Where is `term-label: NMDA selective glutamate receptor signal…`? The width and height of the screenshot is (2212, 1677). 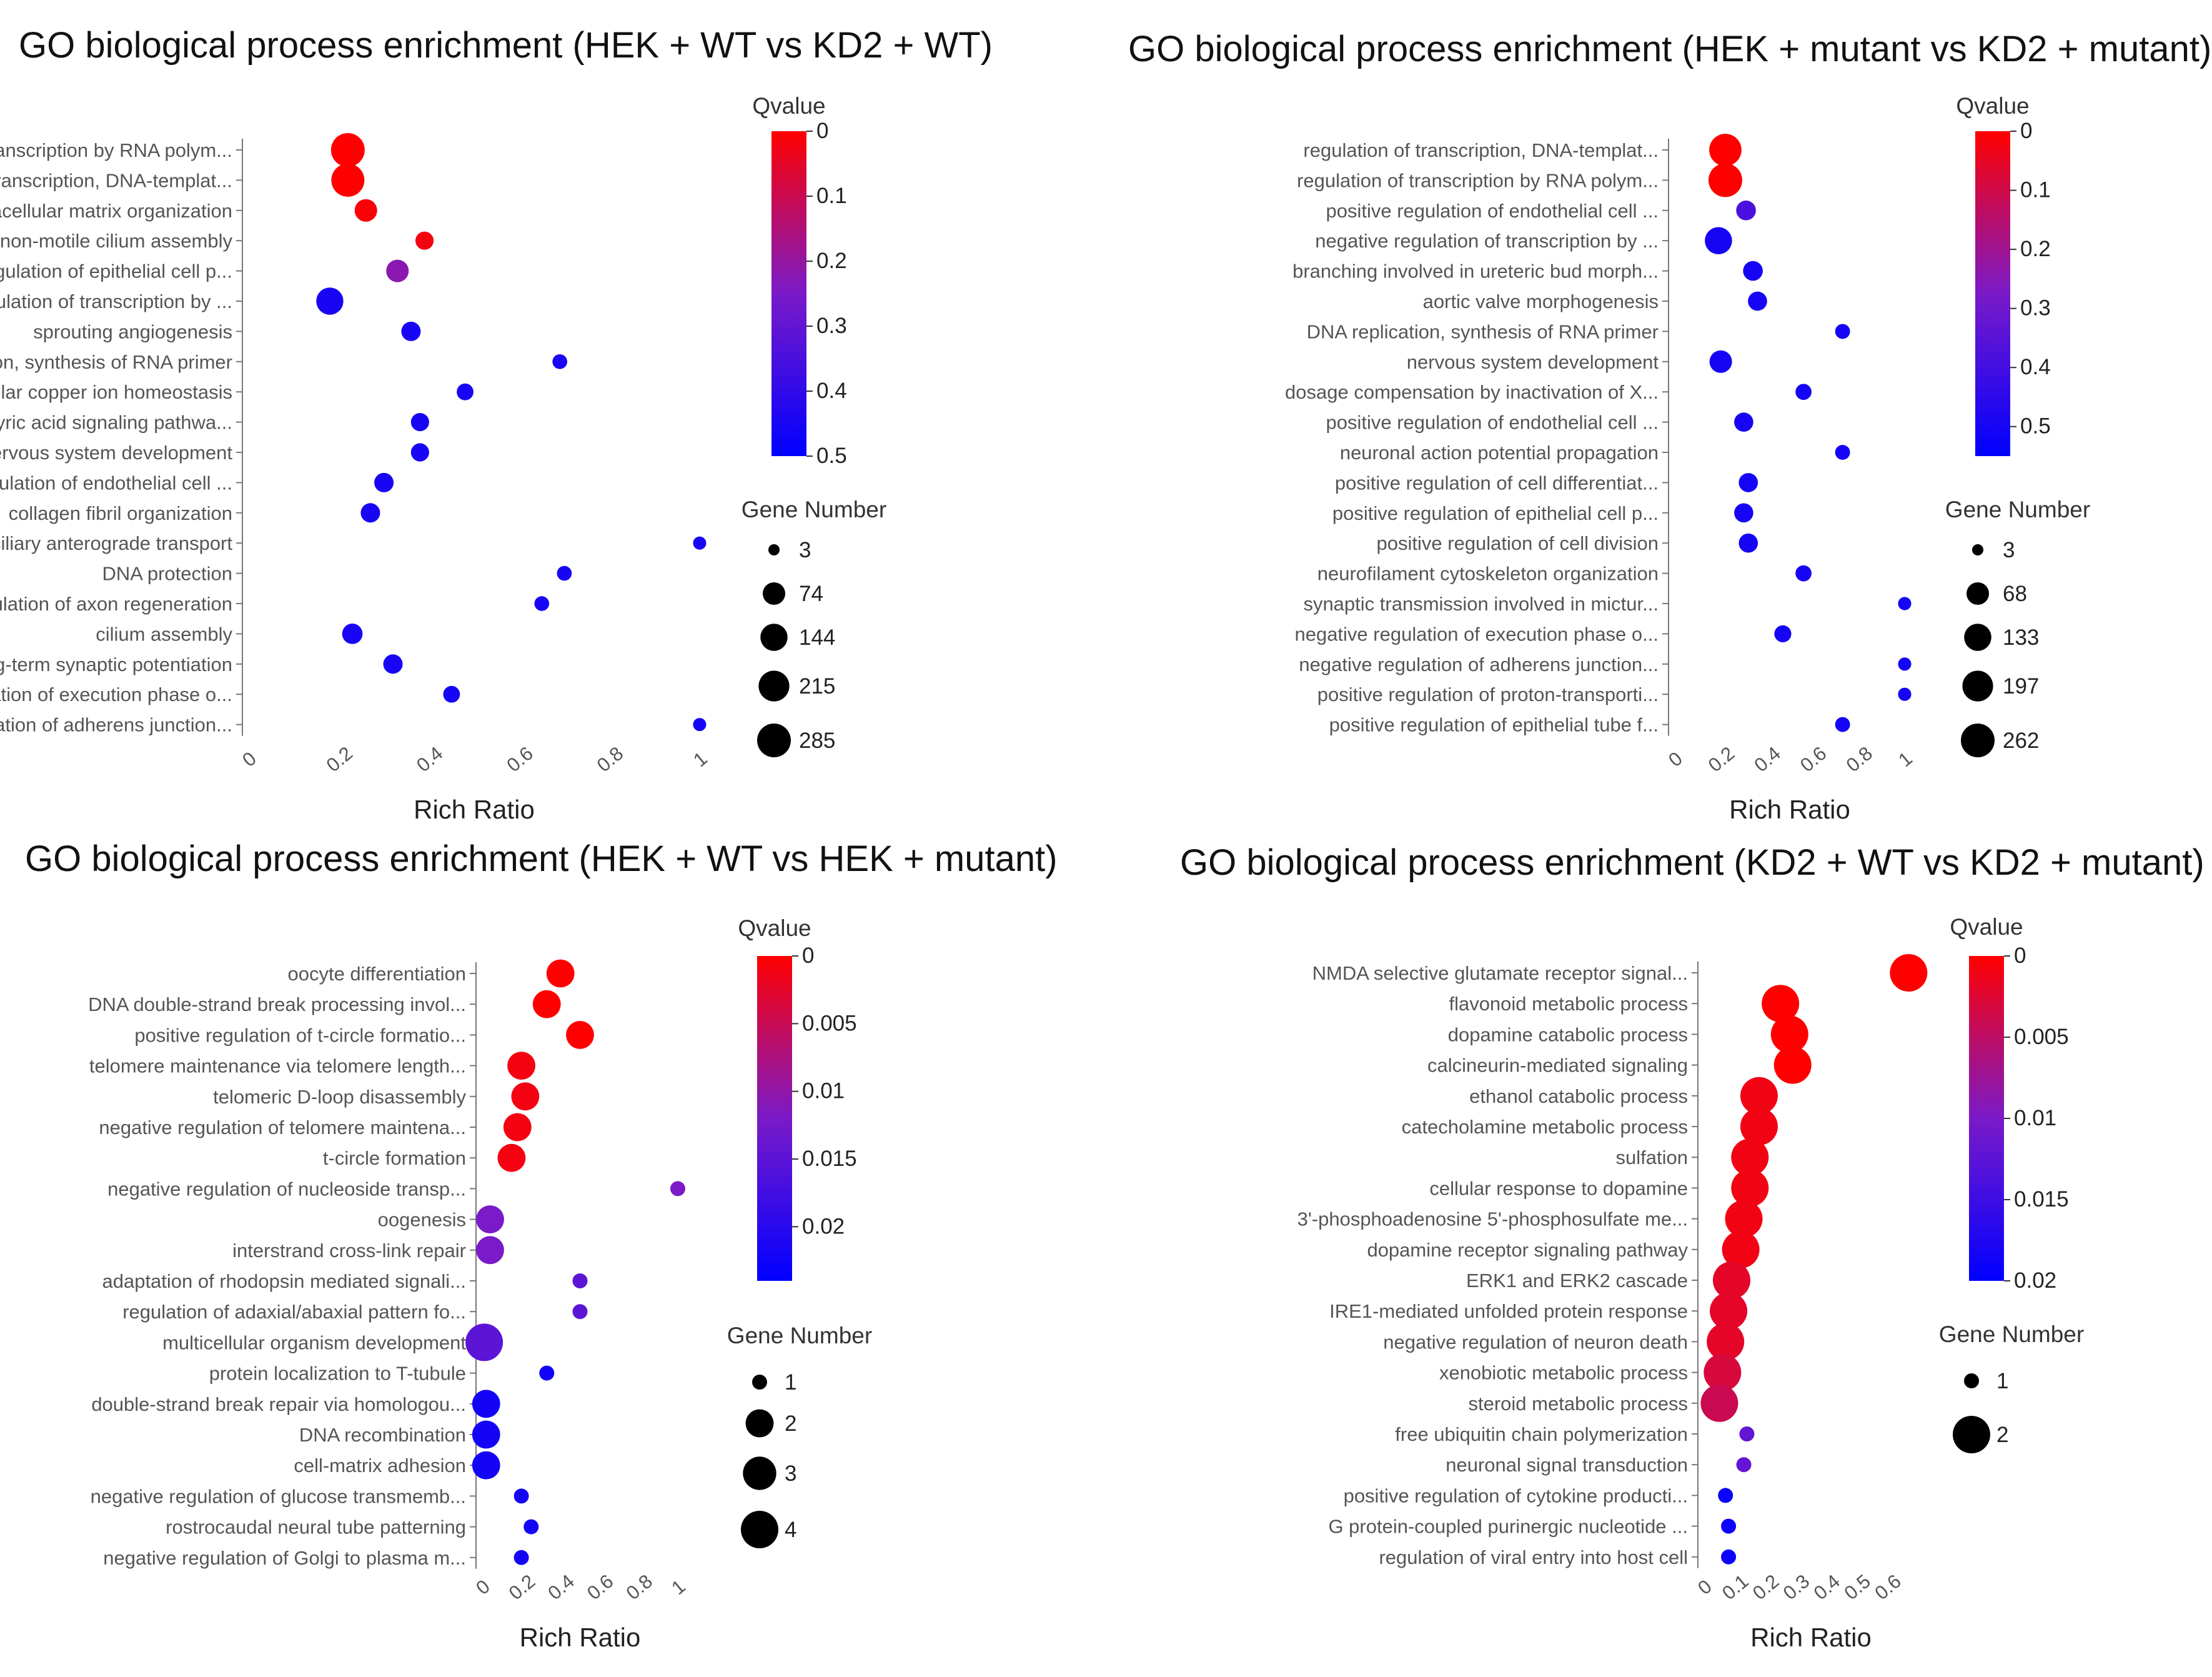
term-label: NMDA selective glutamate receptor signal… is located at coordinates (1500, 973).